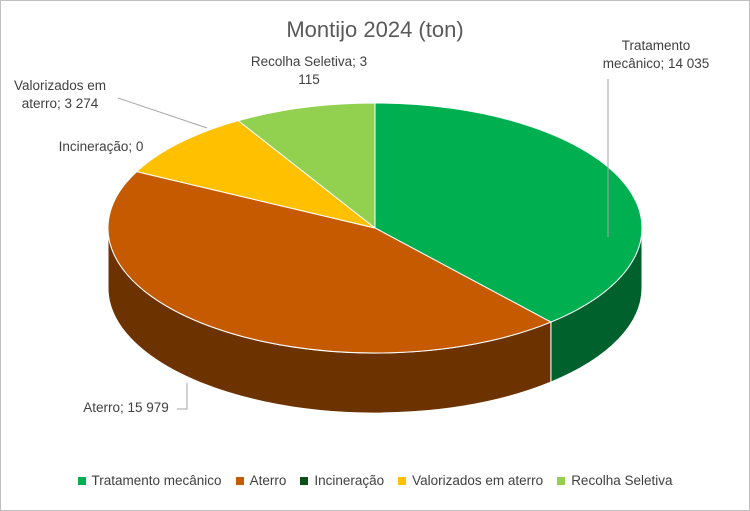 Image resolution: width=750 pixels, height=511 pixels. Describe the element at coordinates (375, 29) in the screenshot. I see `chart-title: Montijo 2024 (ton)` at that location.